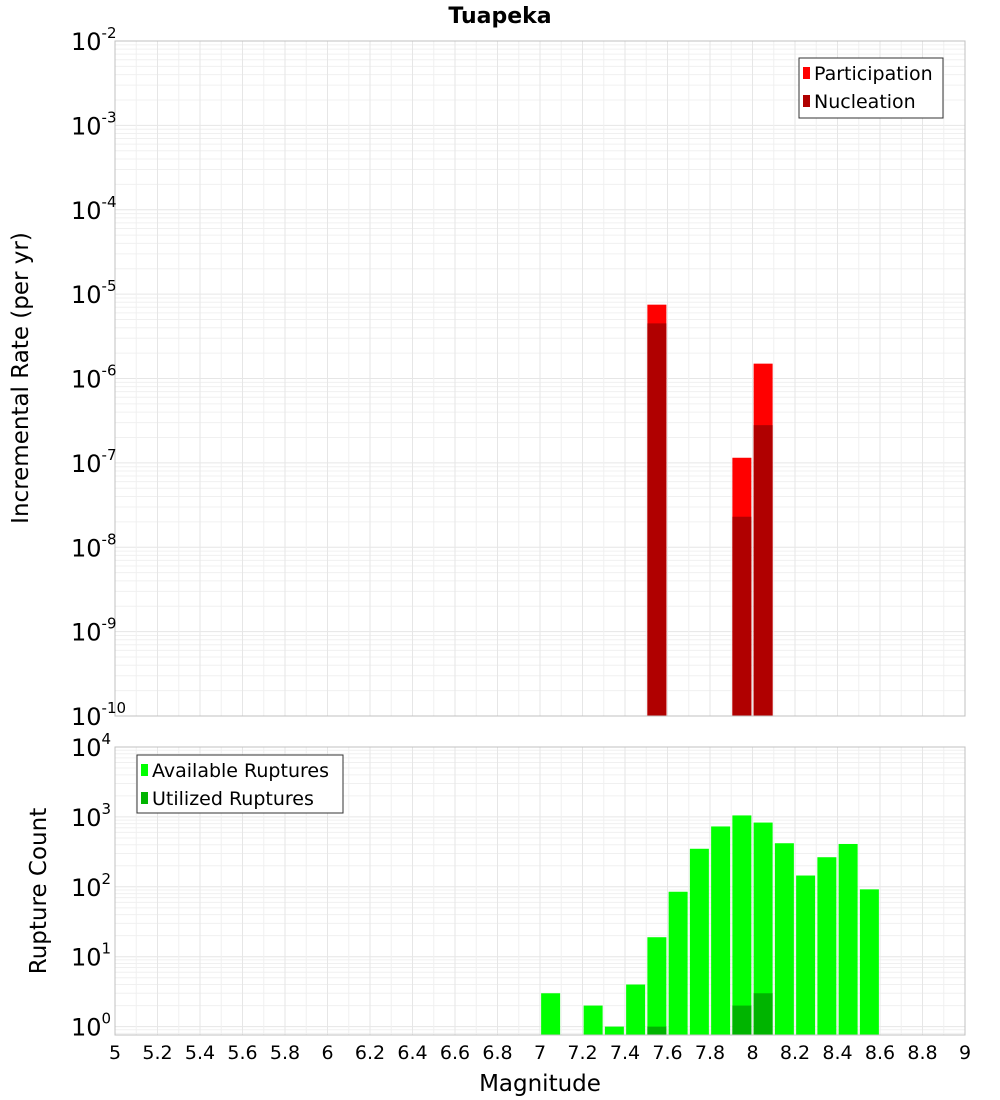 This screenshot has height=1100, width=1000. Describe the element at coordinates (710, 1014) in the screenshot. I see `series-utilized-ruptures` at that location.